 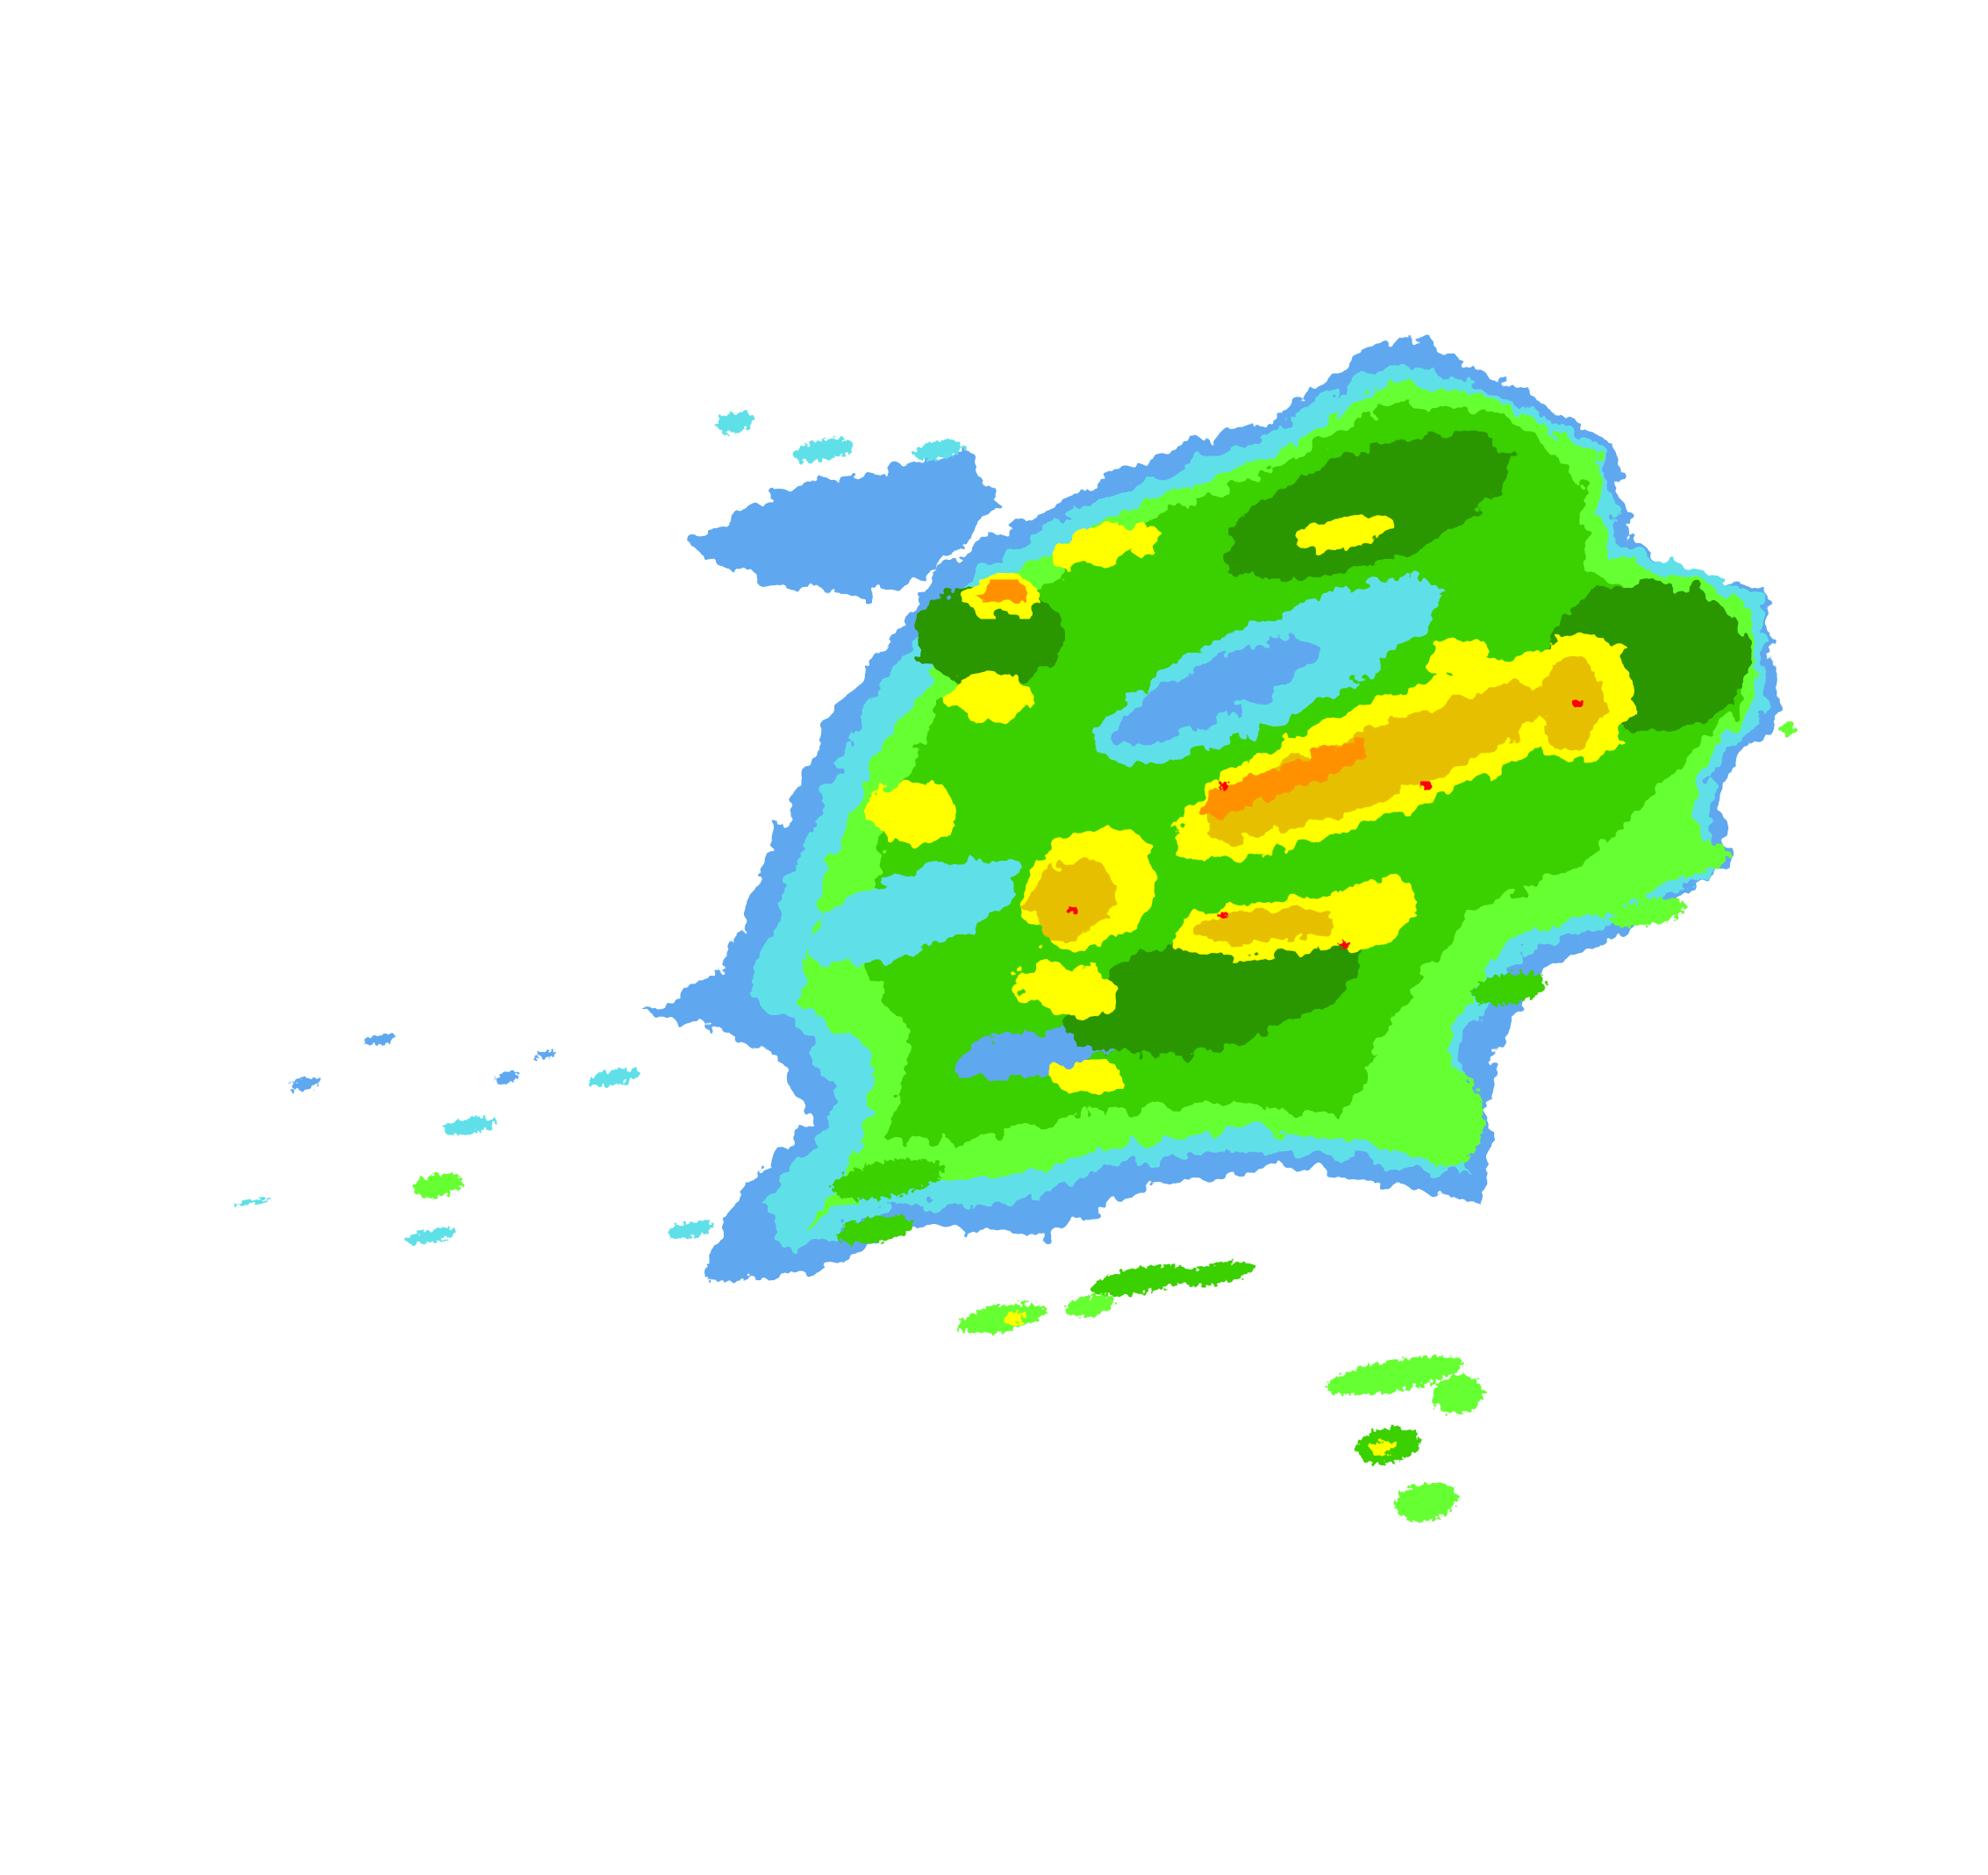 What do you see at coordinates (1268, 925) in the screenshot?
I see `echo-very-heavy-line` at bounding box center [1268, 925].